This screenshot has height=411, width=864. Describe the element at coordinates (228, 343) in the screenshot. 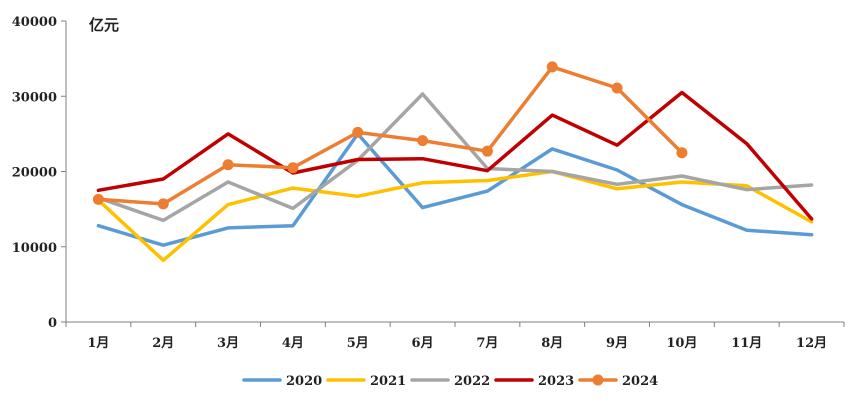

I see `x-tick-label: 3月` at that location.